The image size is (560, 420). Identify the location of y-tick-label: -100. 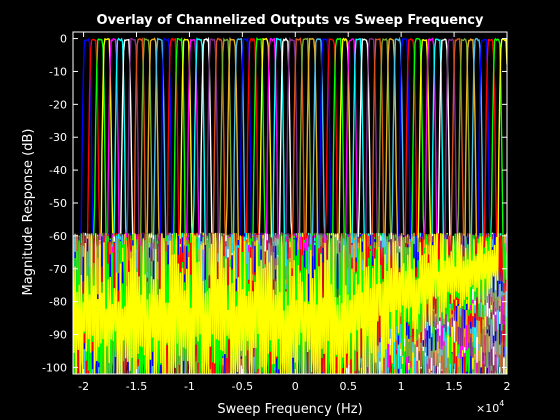
(54, 367).